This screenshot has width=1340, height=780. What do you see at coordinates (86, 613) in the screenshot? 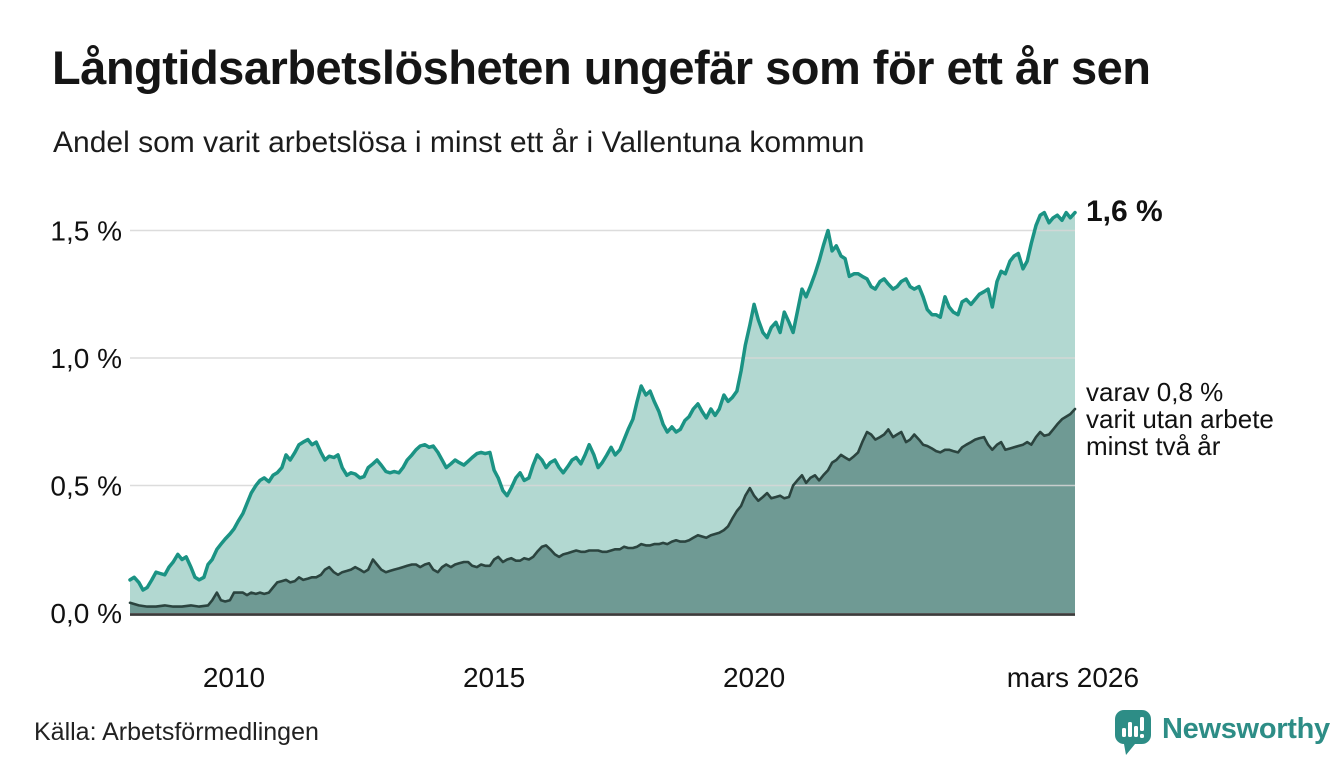
I see `y-axis-tick-label: 0,0 %` at bounding box center [86, 613].